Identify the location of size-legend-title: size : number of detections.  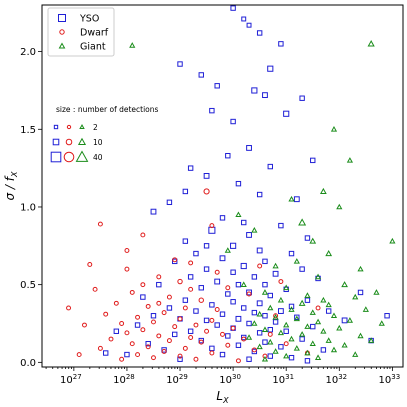
(107, 109).